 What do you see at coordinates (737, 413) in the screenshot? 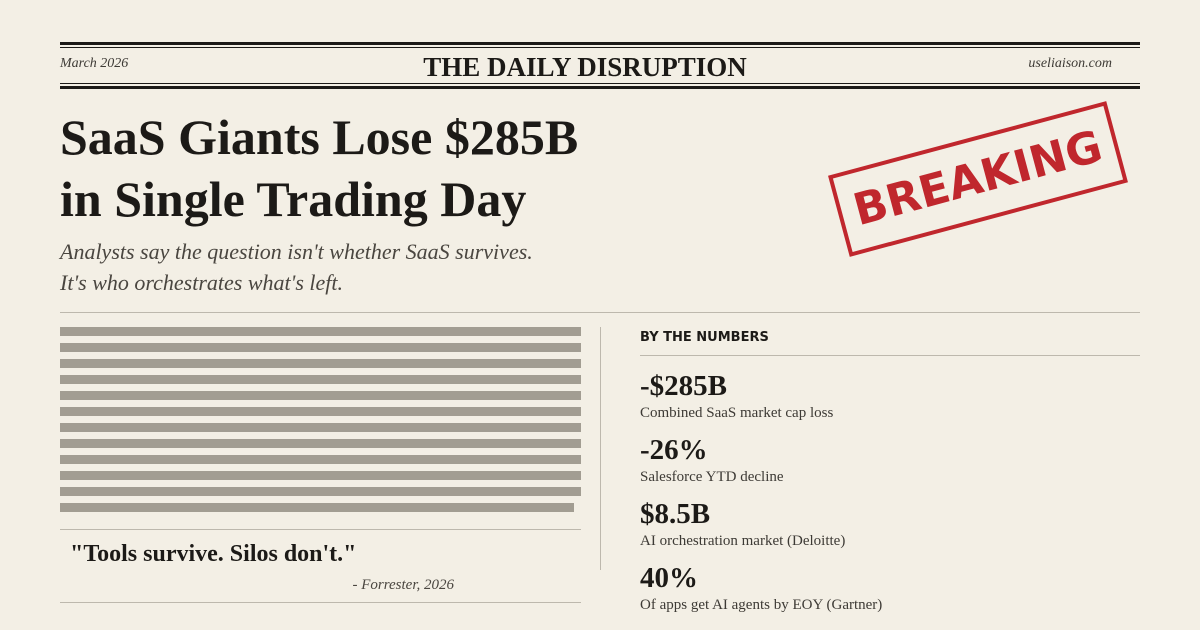
I see `stat-label: Combined SaaS market cap loss` at bounding box center [737, 413].